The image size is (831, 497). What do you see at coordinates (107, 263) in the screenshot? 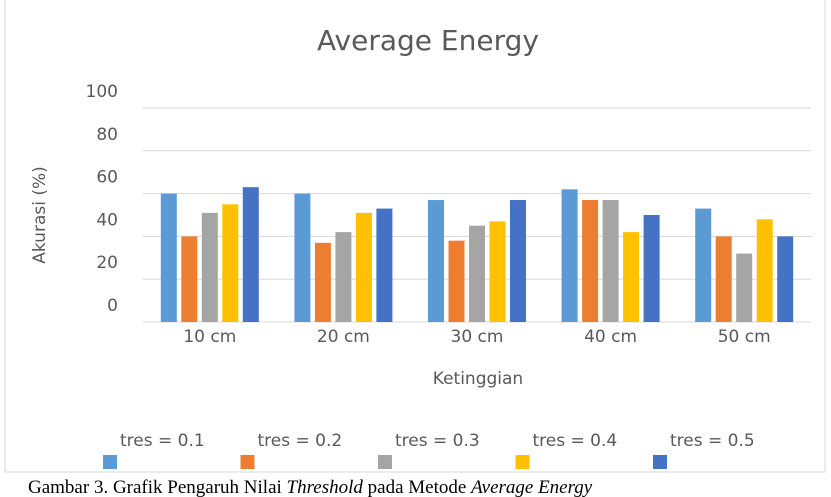
I see `y-tick-label: 20` at bounding box center [107, 263].